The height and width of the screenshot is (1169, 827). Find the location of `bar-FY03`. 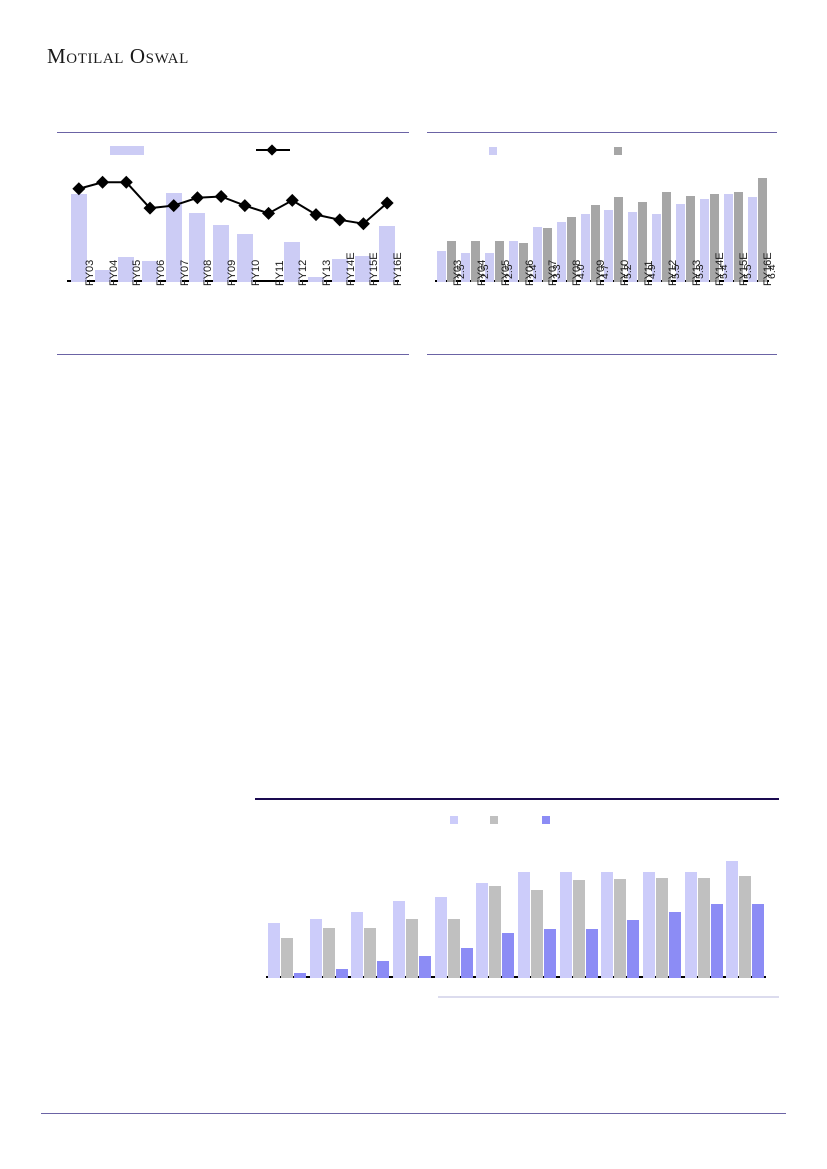

bar-FY03 is located at coordinates (78, 237).